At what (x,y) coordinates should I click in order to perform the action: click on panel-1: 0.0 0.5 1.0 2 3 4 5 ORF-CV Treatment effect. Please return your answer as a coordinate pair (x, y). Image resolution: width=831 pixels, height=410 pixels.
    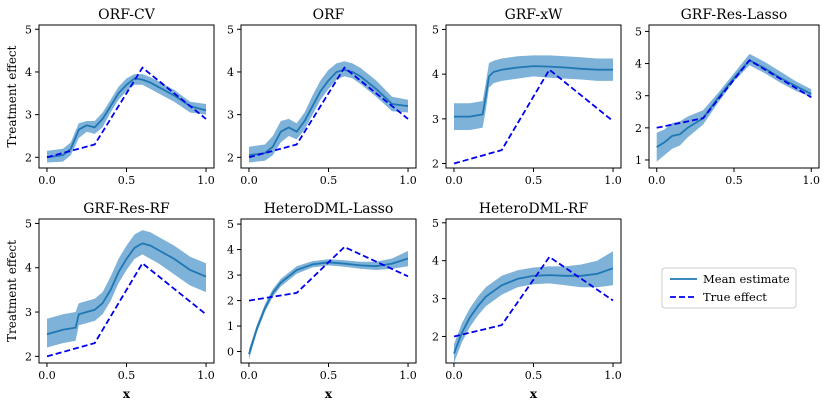
    Looking at the image, I should click on (110, 97).